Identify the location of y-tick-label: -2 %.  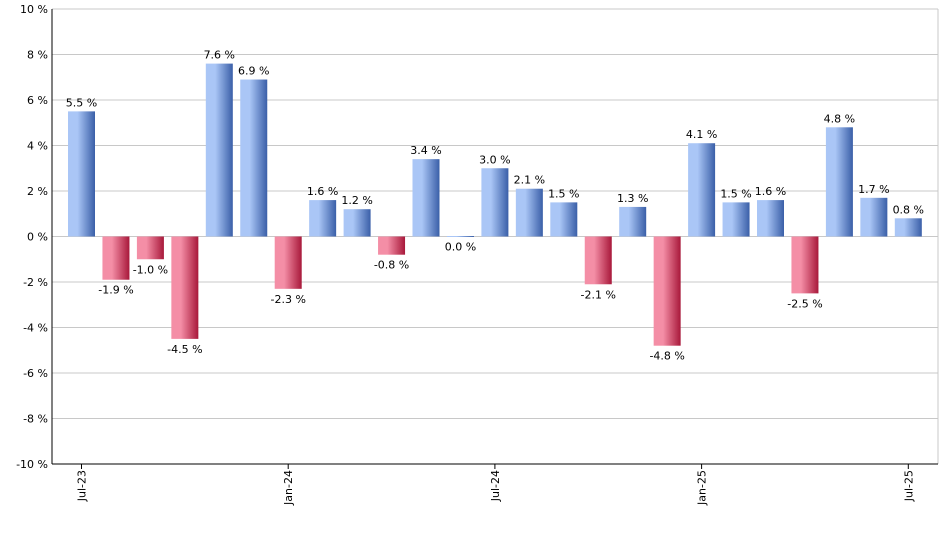
(35, 282).